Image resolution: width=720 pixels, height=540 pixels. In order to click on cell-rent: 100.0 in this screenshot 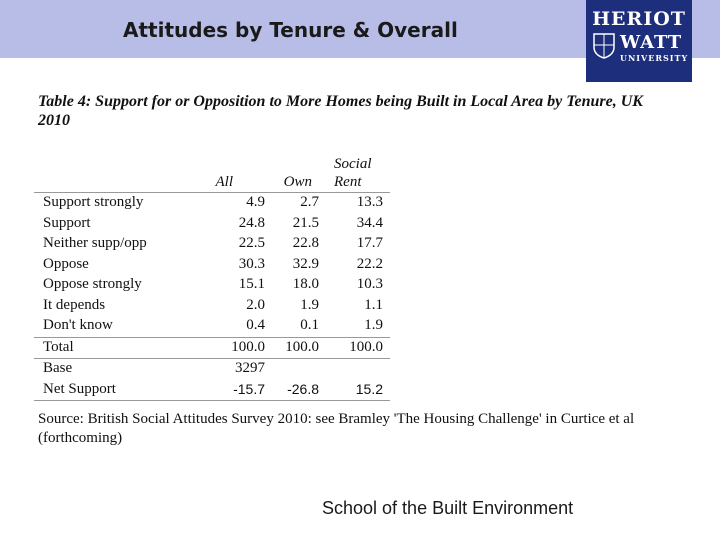, I will do `click(366, 346)`.